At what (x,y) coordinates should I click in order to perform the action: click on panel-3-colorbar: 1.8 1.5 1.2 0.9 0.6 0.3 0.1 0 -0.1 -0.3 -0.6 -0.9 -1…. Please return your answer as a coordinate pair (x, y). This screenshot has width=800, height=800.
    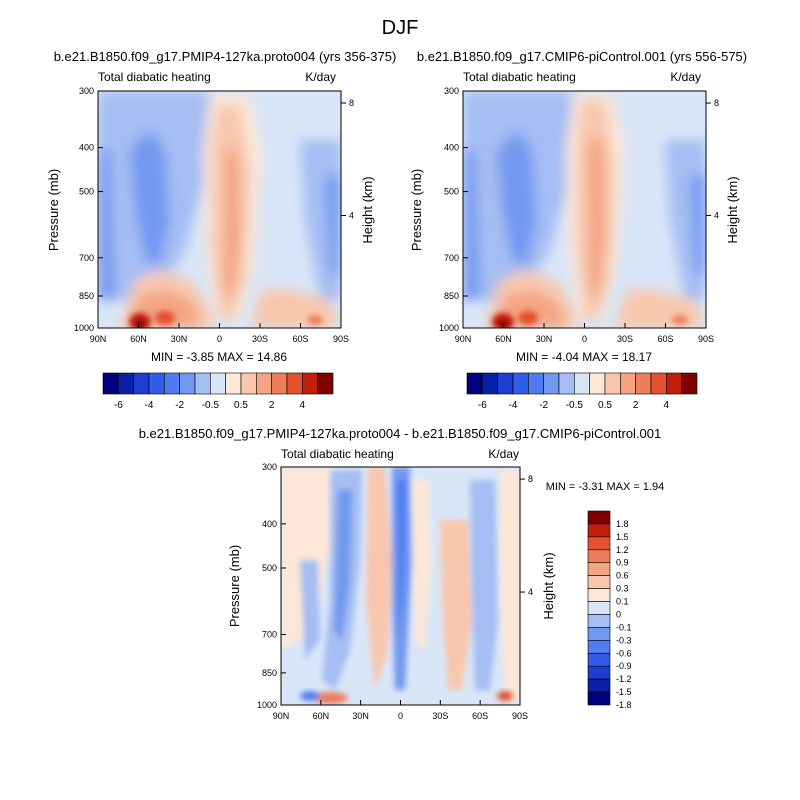
    Looking at the image, I should click on (609, 610).